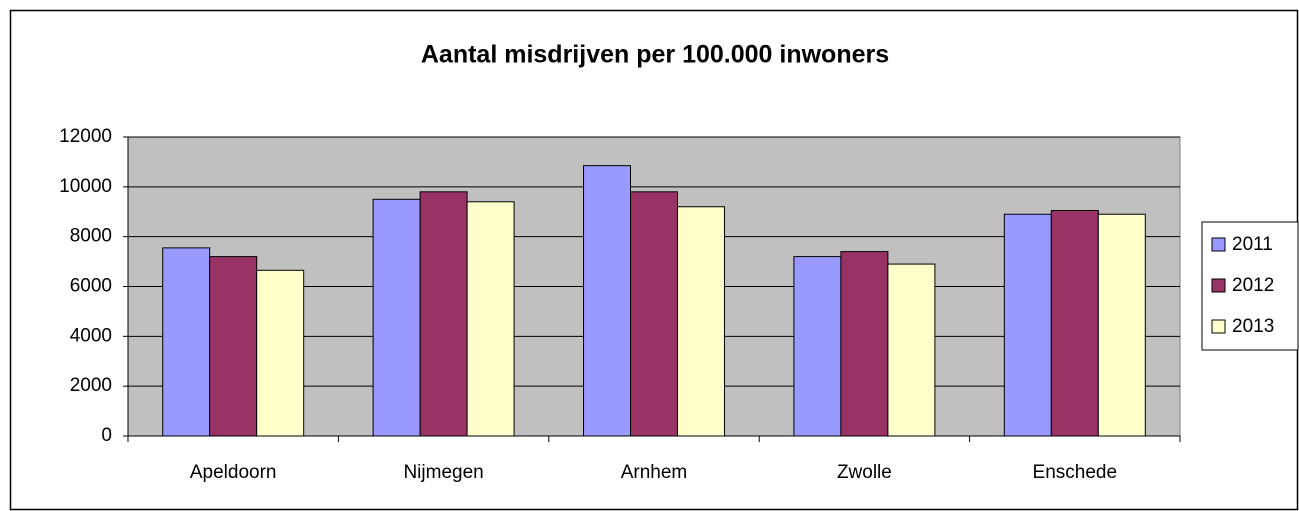  Describe the element at coordinates (106, 435) in the screenshot. I see `y-tick-label: 0` at that location.